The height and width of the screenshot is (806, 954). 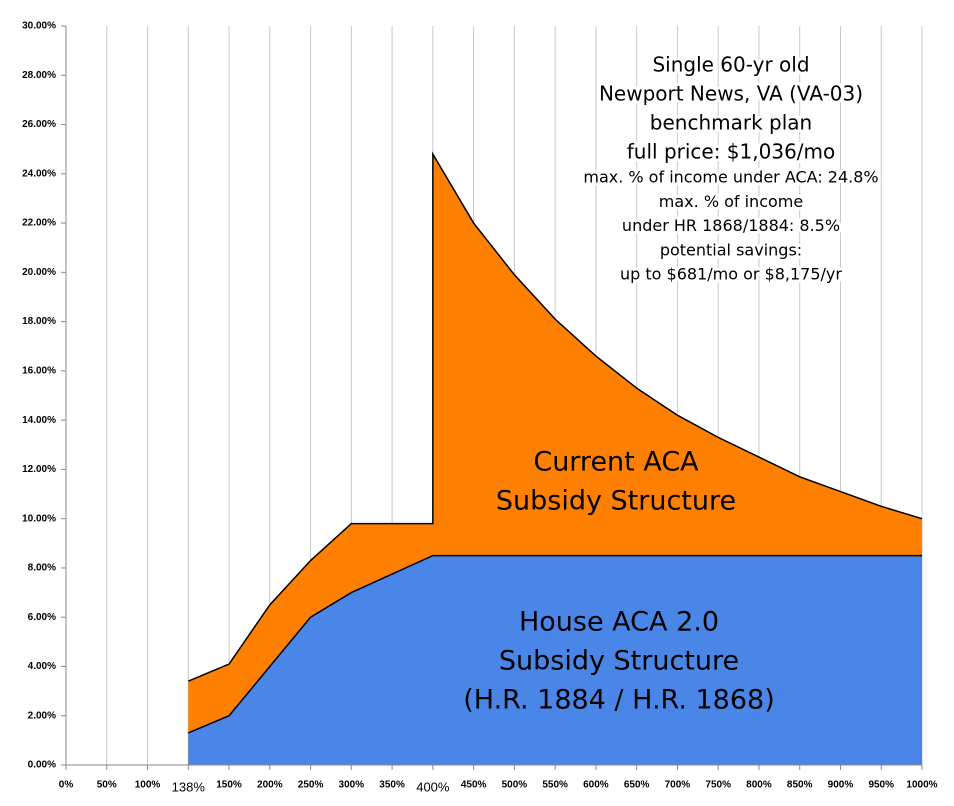 I want to click on x-tick-label: 900%, so click(x=841, y=785).